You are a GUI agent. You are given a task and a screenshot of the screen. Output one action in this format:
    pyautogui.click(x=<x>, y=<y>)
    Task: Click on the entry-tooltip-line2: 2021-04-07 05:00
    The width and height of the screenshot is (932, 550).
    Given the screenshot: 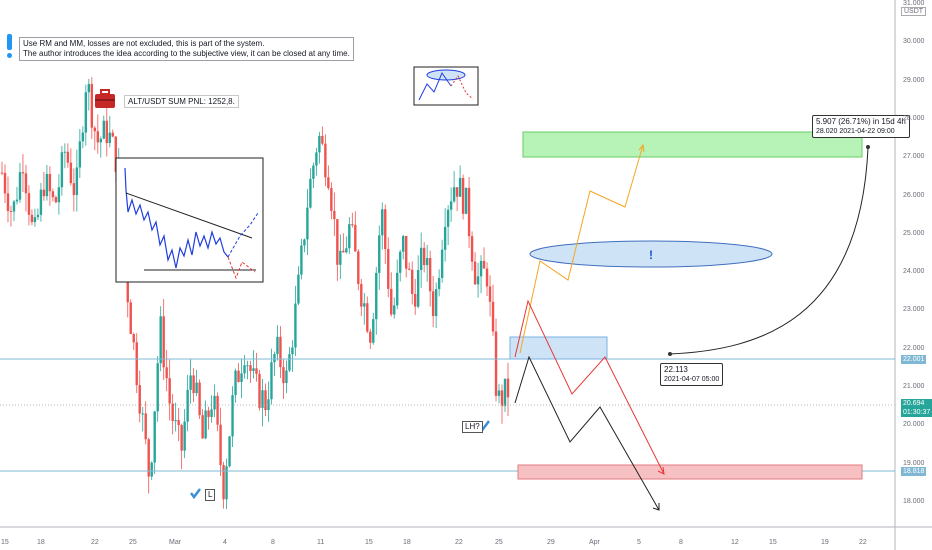 What is the action you would take?
    pyautogui.click(x=692, y=379)
    